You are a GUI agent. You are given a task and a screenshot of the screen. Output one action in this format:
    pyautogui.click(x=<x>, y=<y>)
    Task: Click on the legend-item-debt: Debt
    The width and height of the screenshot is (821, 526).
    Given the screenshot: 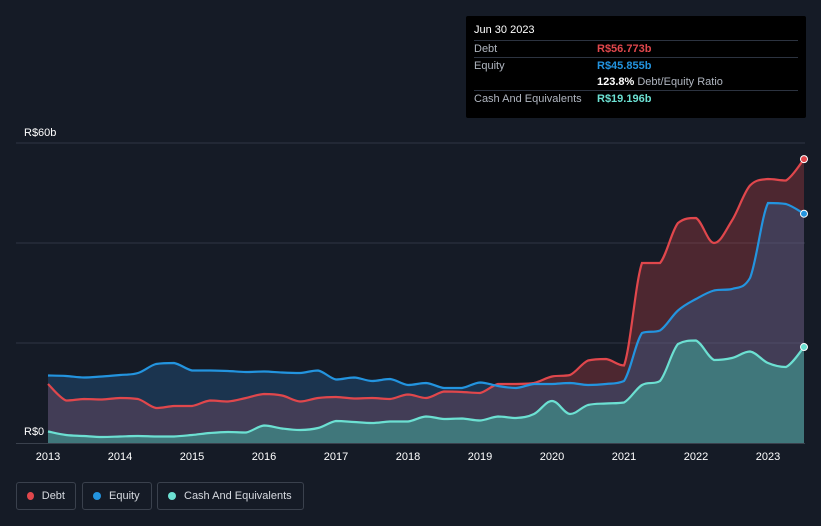 What is the action you would take?
    pyautogui.click(x=46, y=496)
    